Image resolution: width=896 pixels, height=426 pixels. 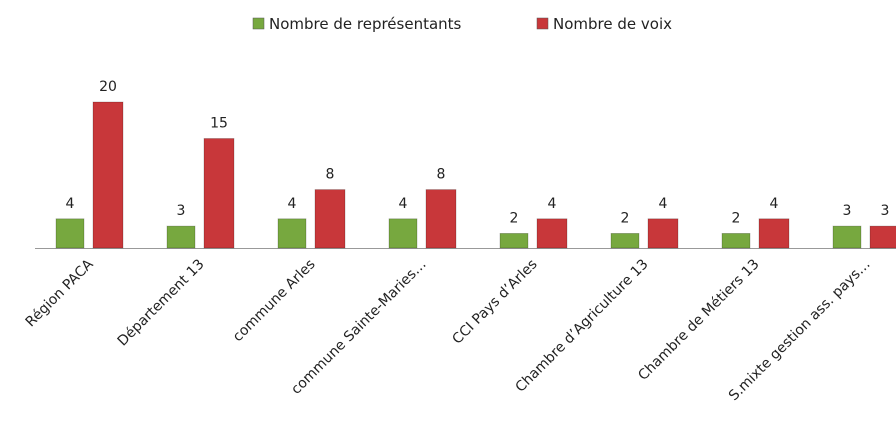 What do you see at coordinates (161, 302) in the screenshot?
I see `x-tick-label: Département 13` at bounding box center [161, 302].